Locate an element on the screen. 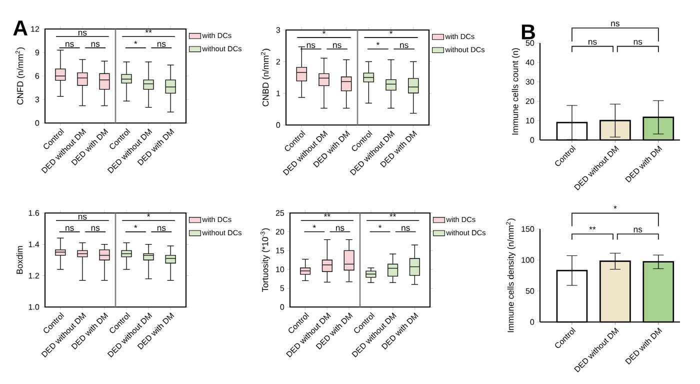 Image resolution: width=700 pixels, height=384 pixels. y-axis-title: Immune cells count (n) is located at coordinates (516, 91).